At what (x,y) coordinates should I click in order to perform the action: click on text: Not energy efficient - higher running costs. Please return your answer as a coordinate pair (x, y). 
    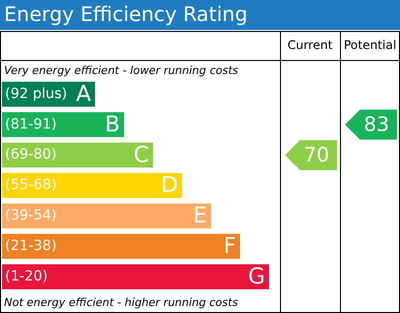
    Looking at the image, I should click on (121, 302).